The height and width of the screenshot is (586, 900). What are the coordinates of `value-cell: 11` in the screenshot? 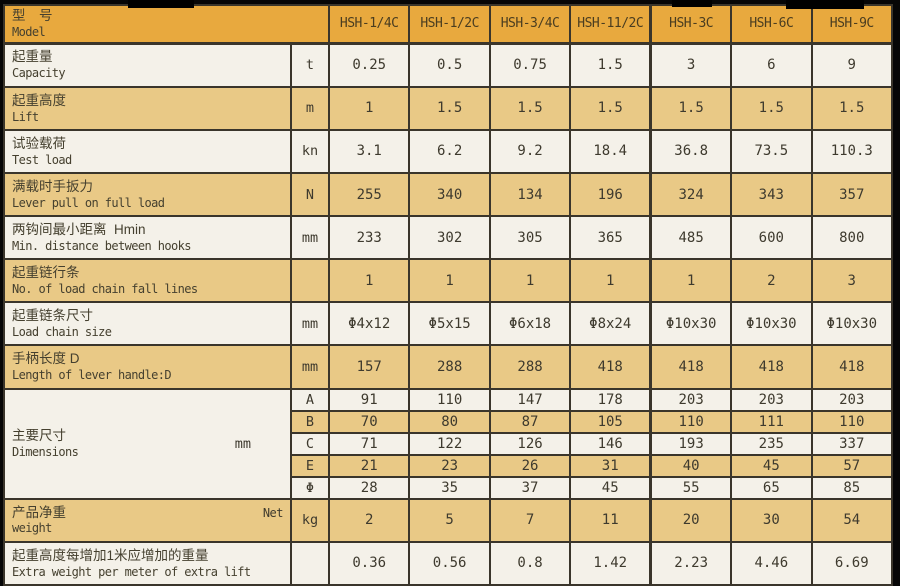 It's located at (610, 520).